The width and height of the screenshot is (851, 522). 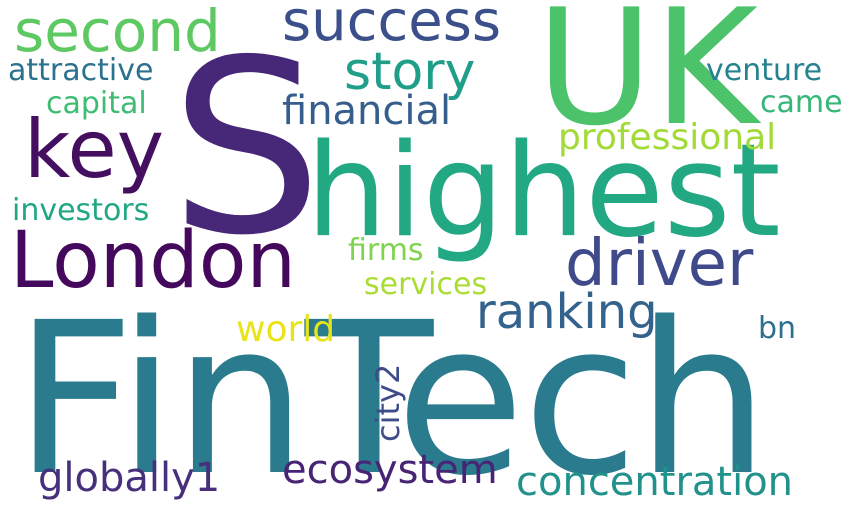 What do you see at coordinates (392, 27) in the screenshot?
I see `word-success: success` at bounding box center [392, 27].